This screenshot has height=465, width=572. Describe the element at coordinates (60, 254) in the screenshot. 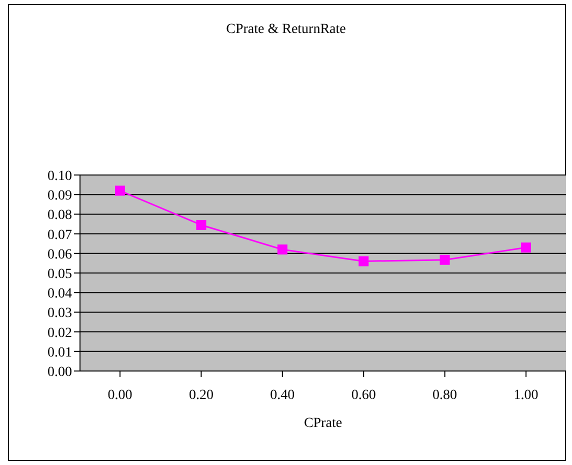

I see `y-tick-label: 0.06` at that location.